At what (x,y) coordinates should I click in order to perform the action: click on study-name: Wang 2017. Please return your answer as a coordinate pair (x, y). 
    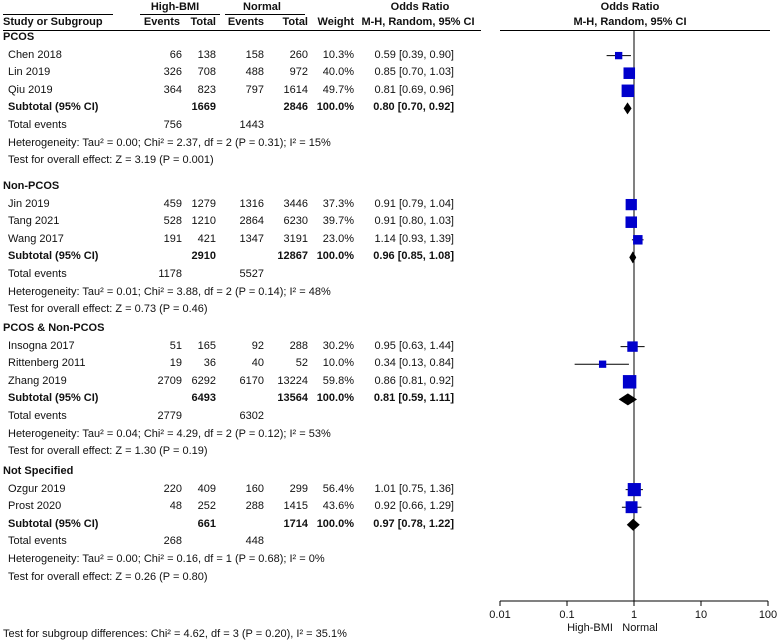
    Looking at the image, I should click on (36, 238).